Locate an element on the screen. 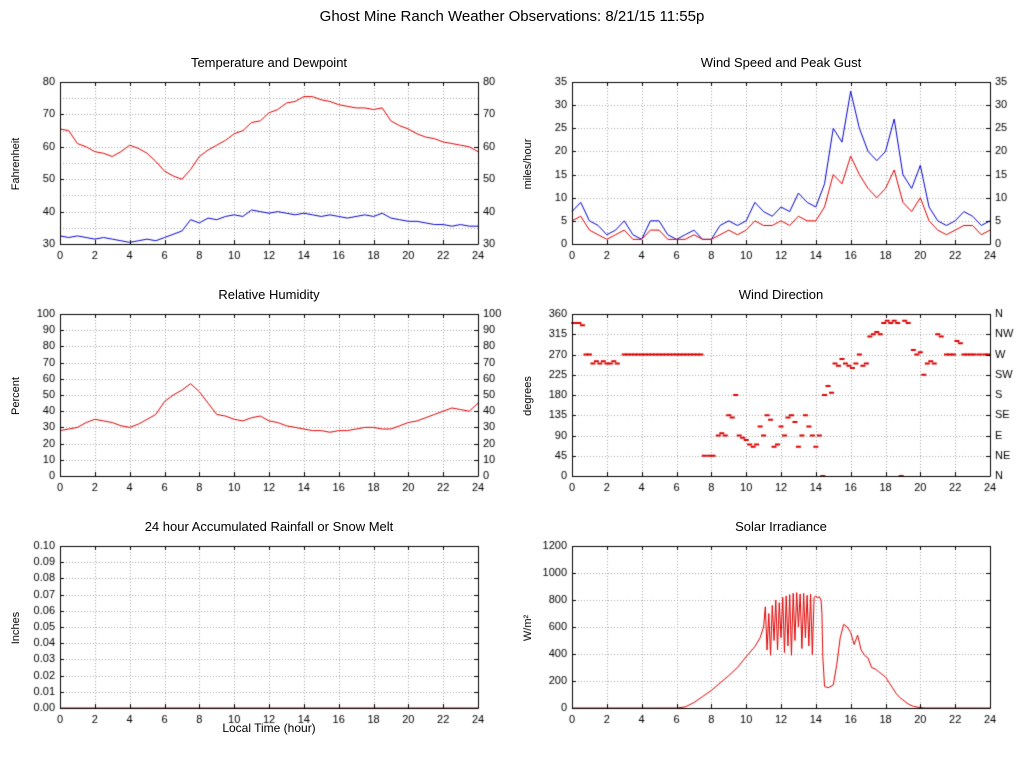  temperature-dewpoint-plot is located at coordinates (256, 174).